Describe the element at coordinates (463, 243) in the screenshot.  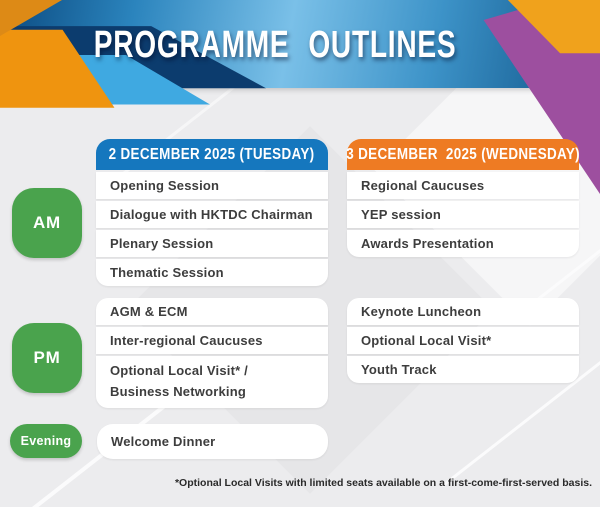
I see `day2-am-row-3: Awards Presentation` at that location.